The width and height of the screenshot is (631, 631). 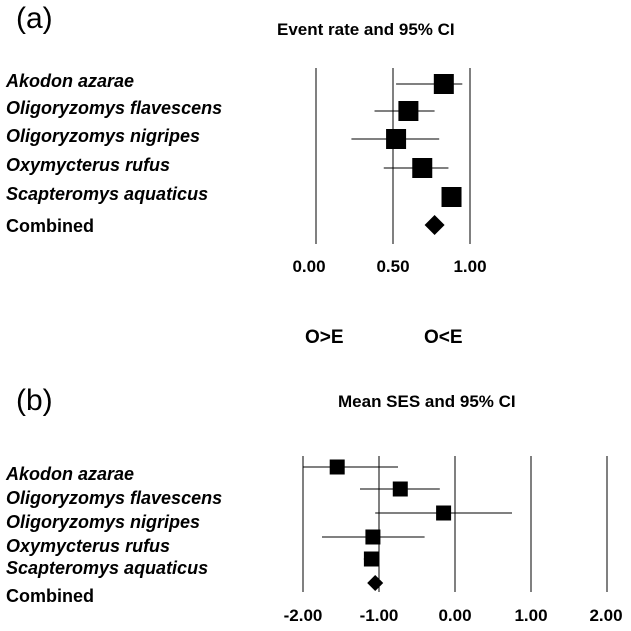 I want to click on panel-a-direction-label-right: O<E, so click(x=443, y=337).